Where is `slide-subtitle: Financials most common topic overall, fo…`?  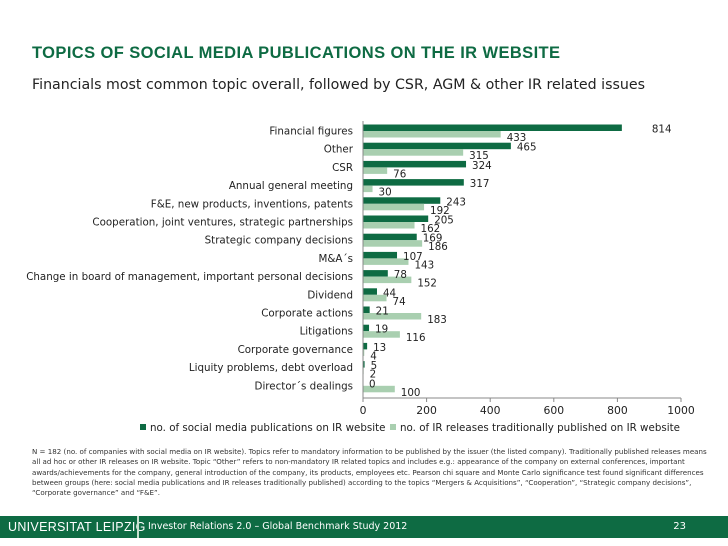
slide-subtitle: Financials most common topic overall, fo… is located at coordinates (338, 85).